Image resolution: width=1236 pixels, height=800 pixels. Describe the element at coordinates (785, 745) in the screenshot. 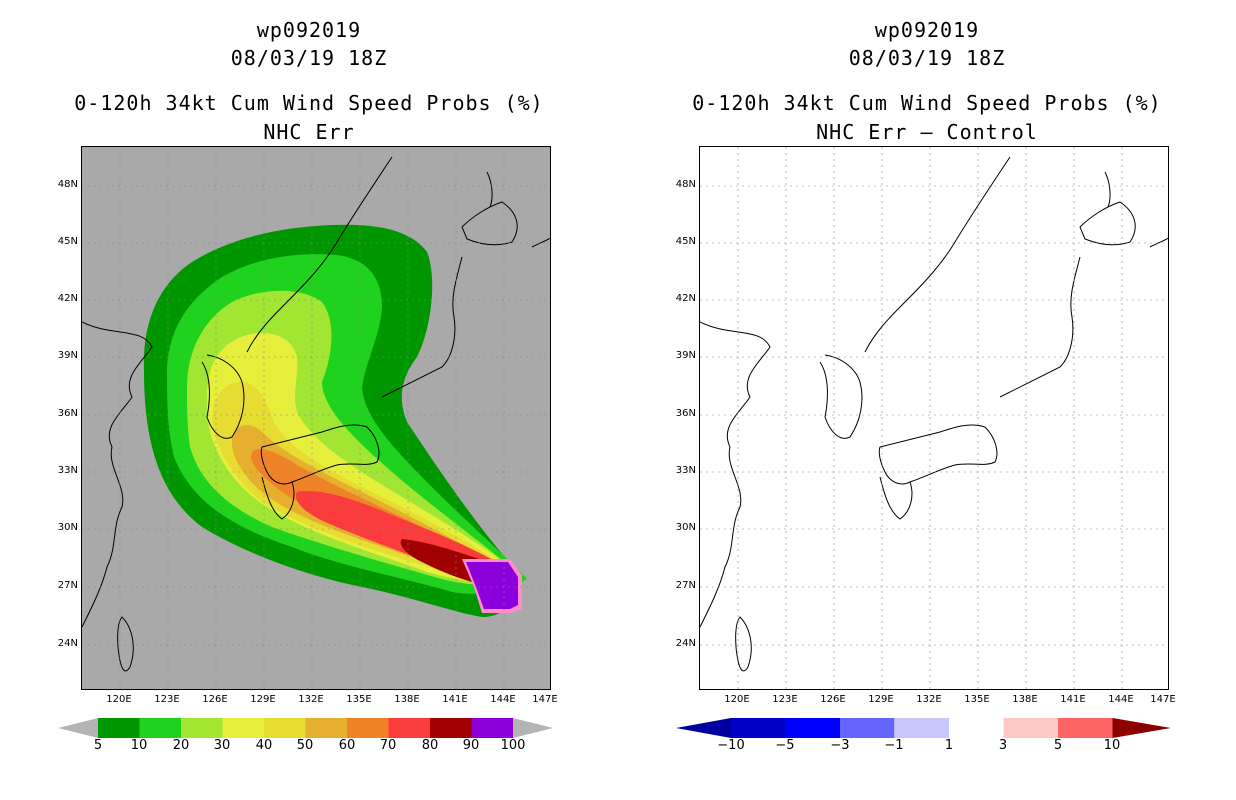

I see `colorbar-label: −5` at that location.